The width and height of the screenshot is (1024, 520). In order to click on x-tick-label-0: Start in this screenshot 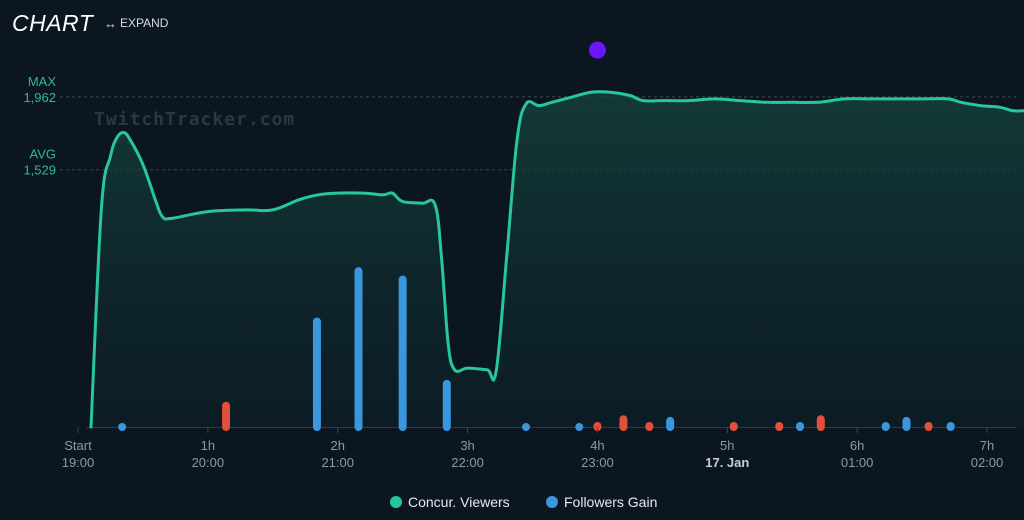, I will do `click(78, 445)`.